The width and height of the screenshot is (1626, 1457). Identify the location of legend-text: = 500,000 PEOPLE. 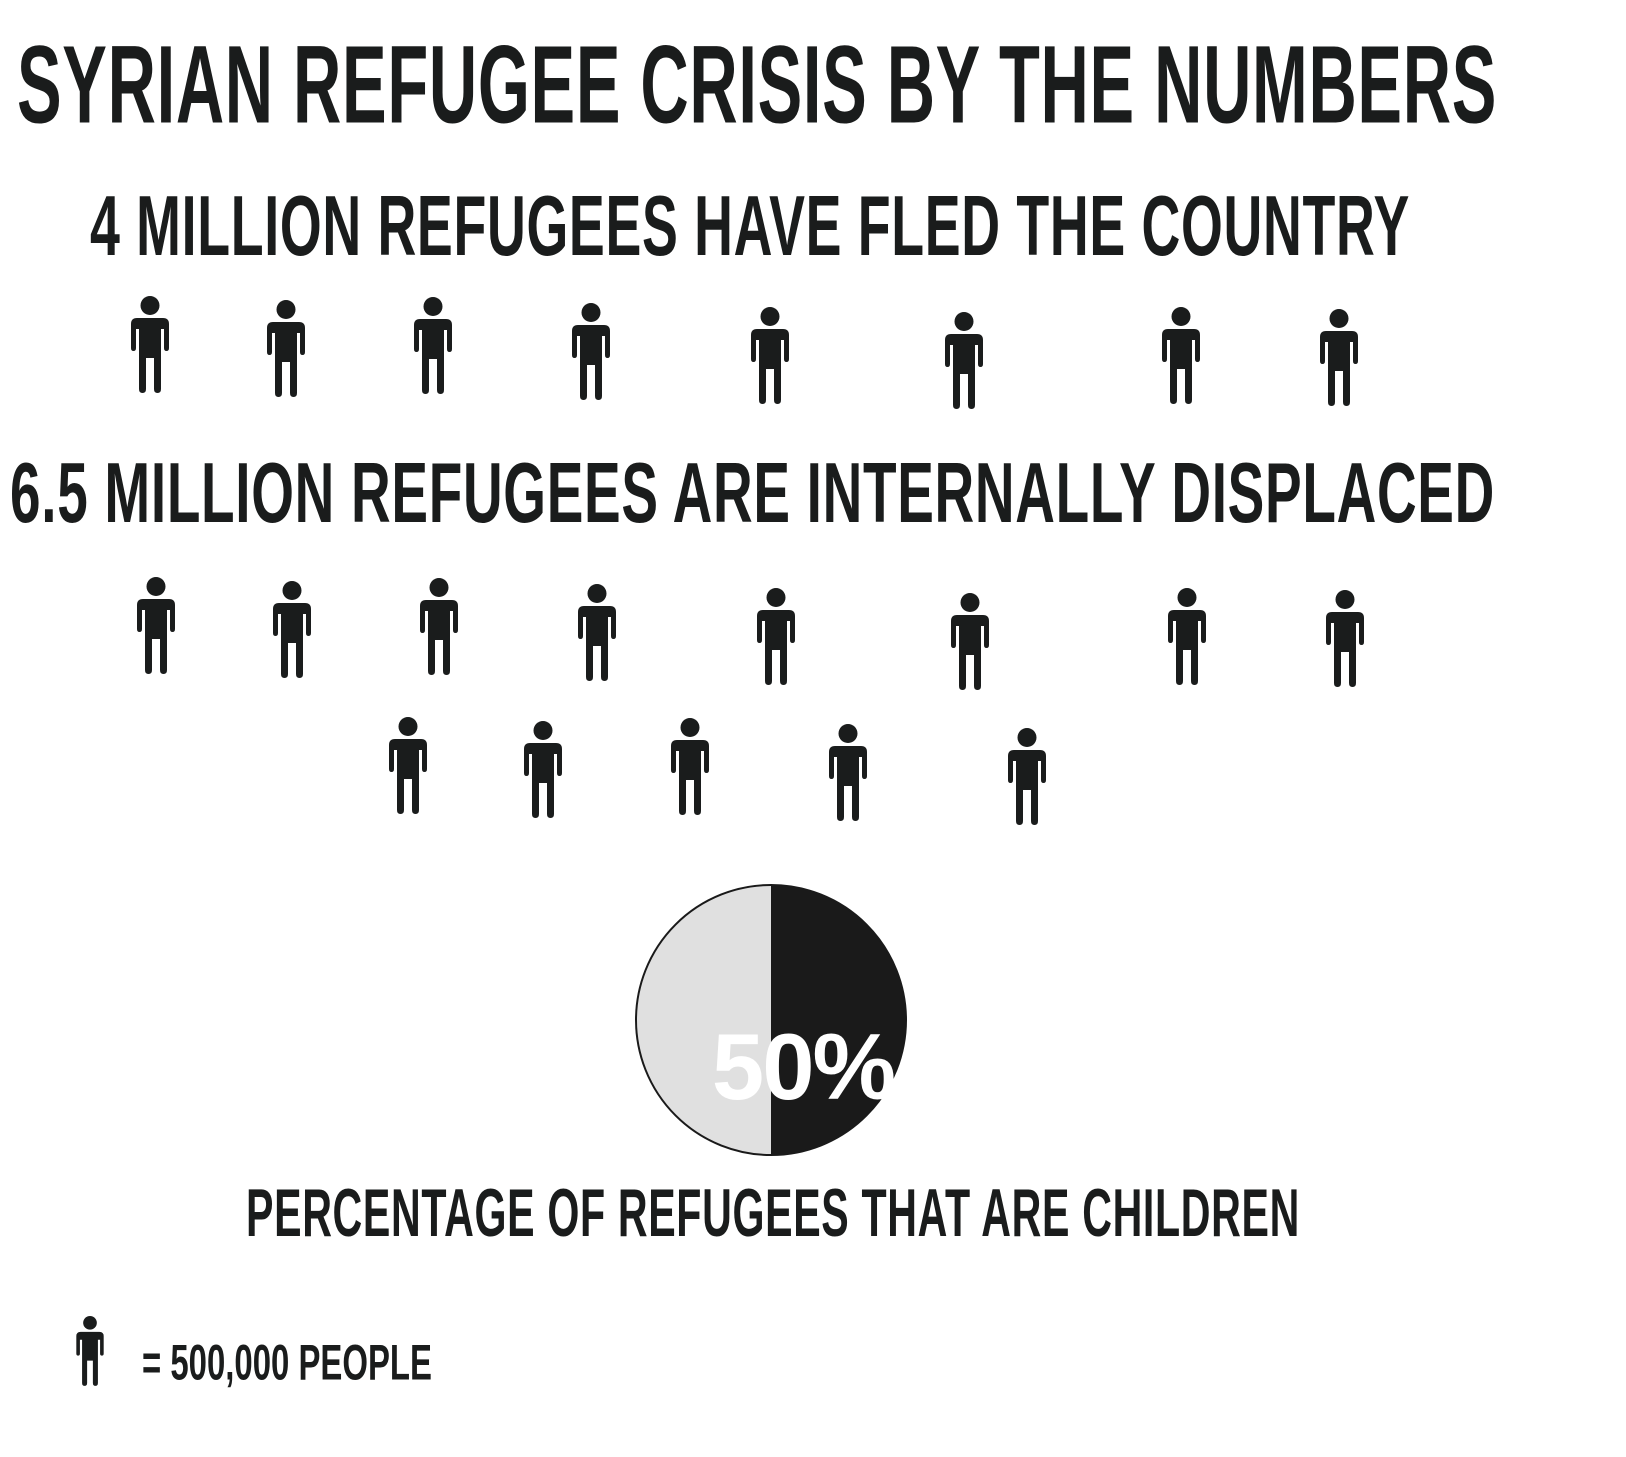
(287, 1362).